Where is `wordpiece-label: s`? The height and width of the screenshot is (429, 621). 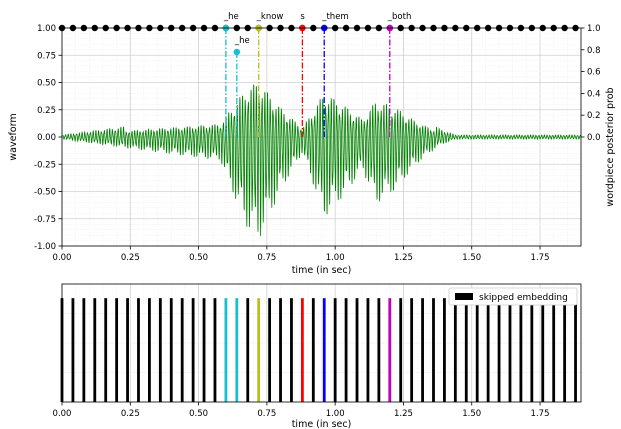 wordpiece-label: s is located at coordinates (302, 17).